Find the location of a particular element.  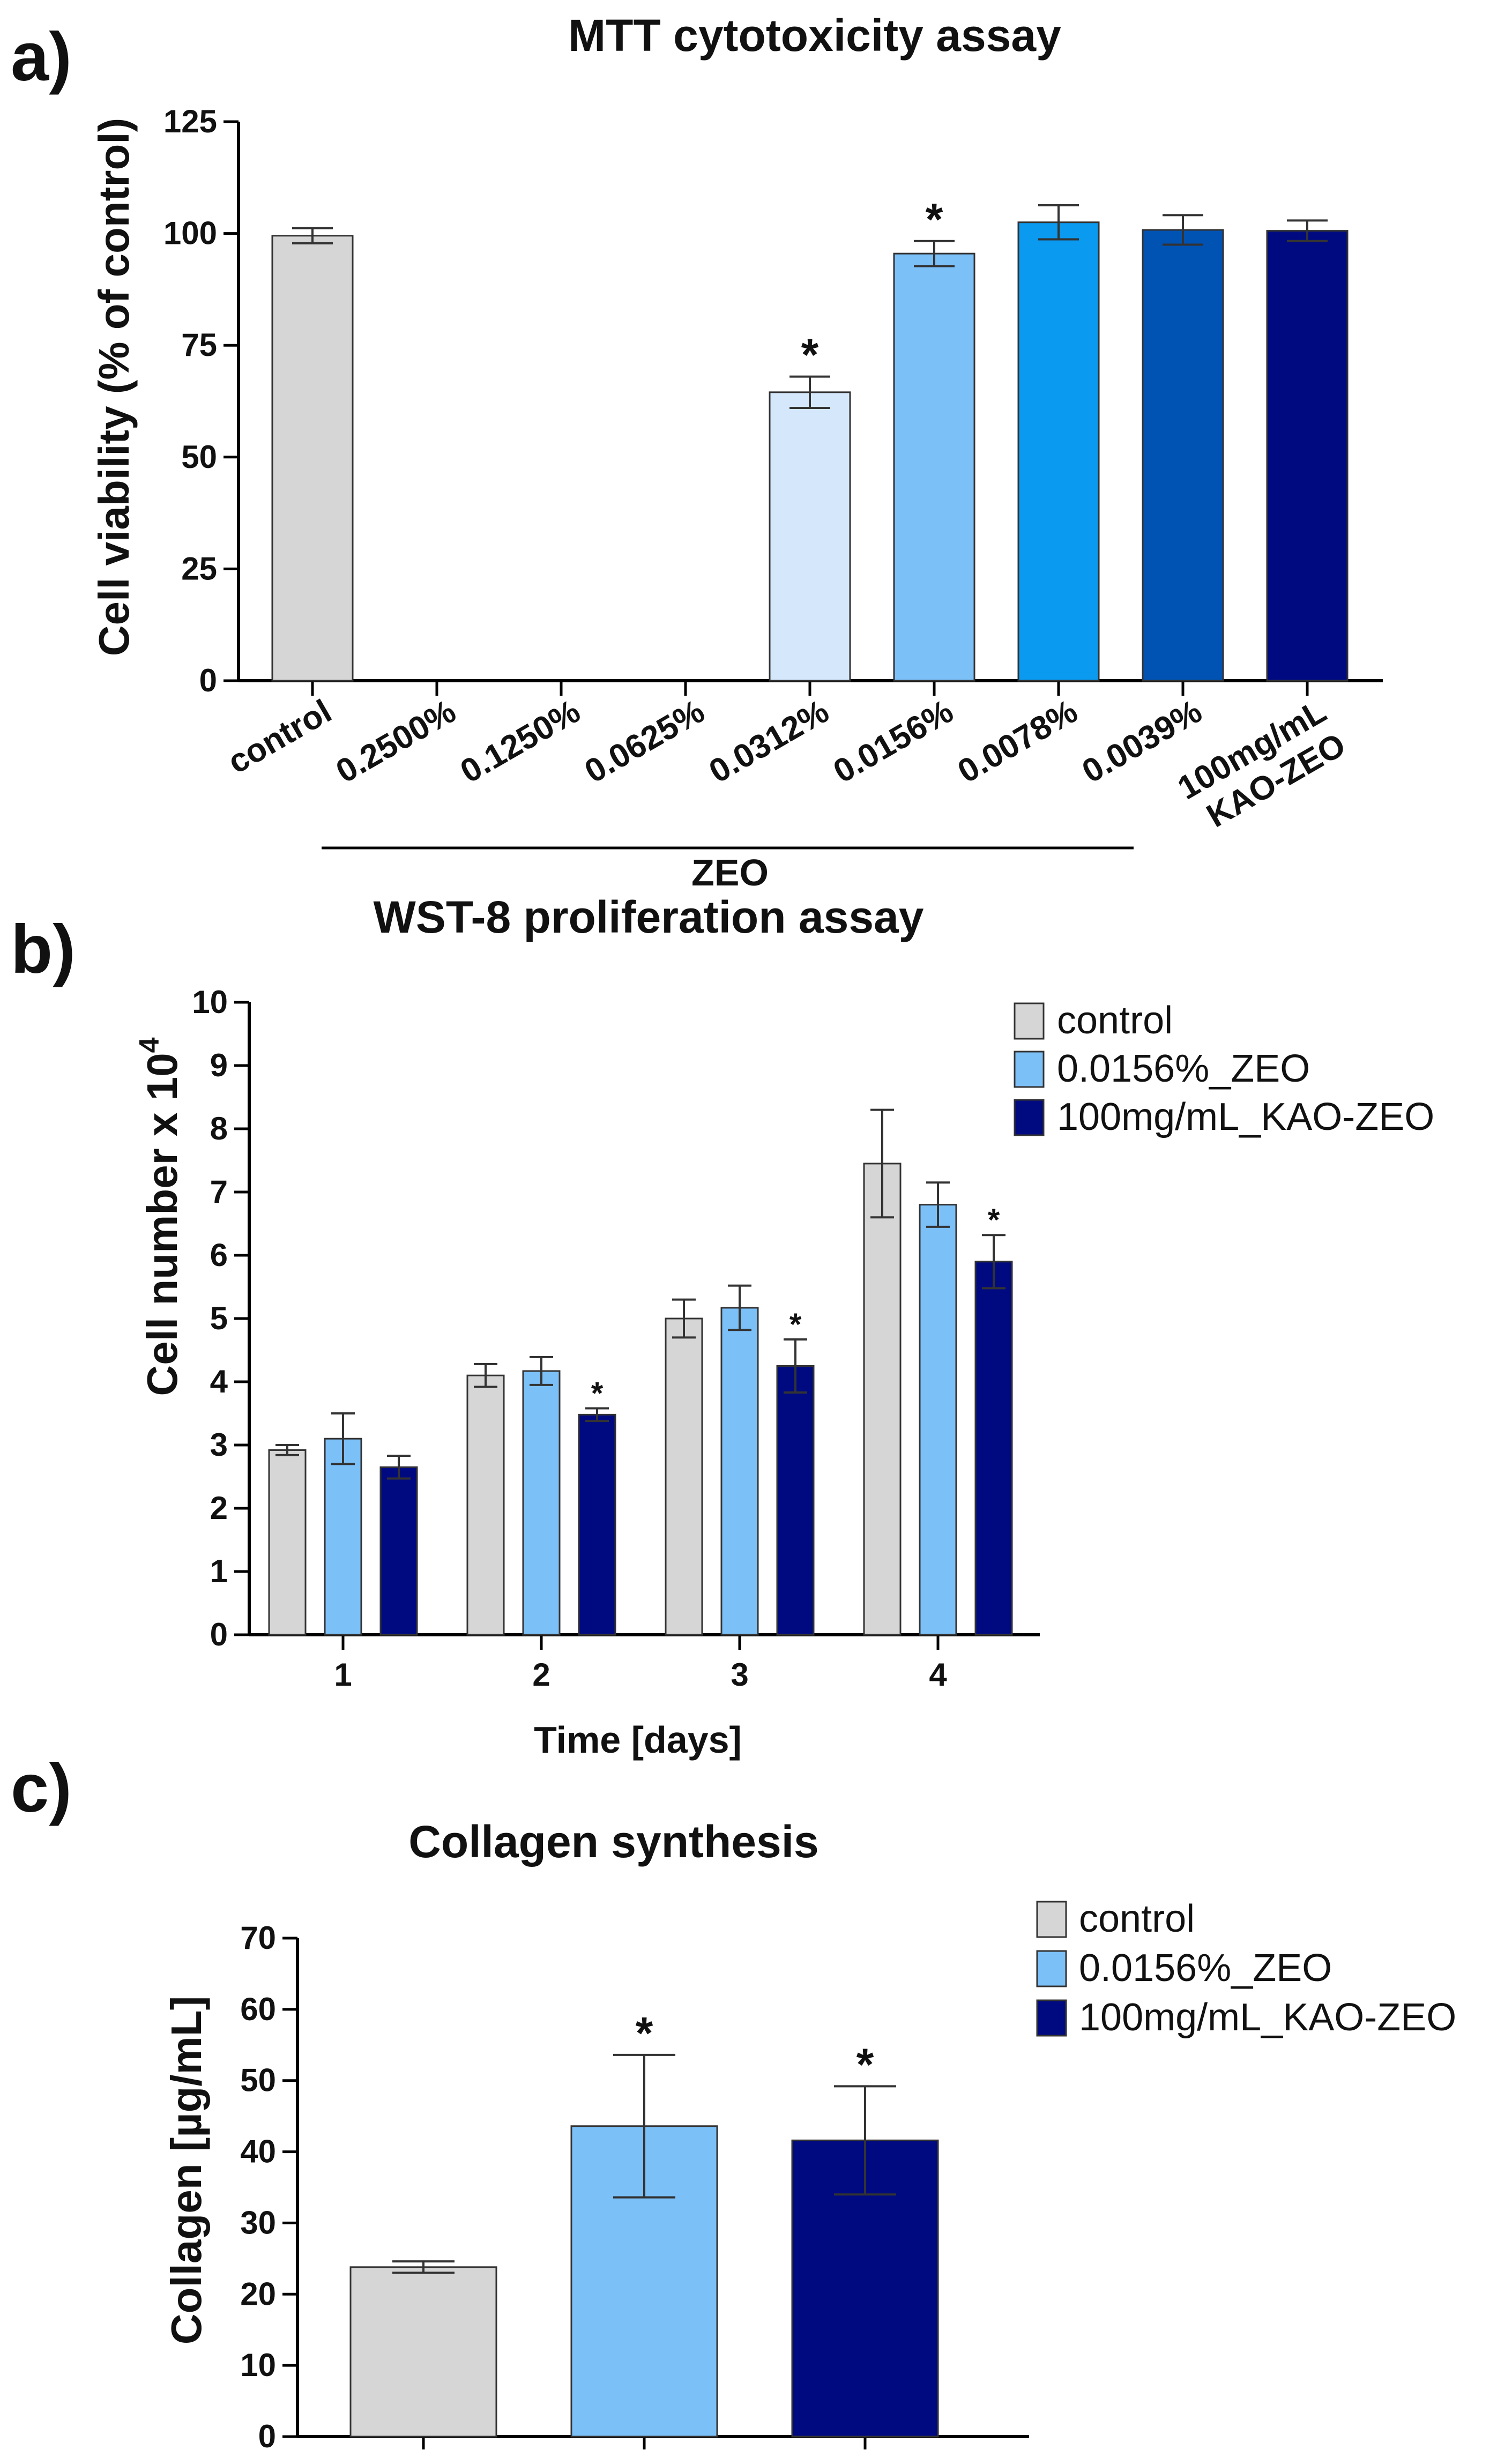

chart-a-y-tick-label: 50 is located at coordinates (199, 457).